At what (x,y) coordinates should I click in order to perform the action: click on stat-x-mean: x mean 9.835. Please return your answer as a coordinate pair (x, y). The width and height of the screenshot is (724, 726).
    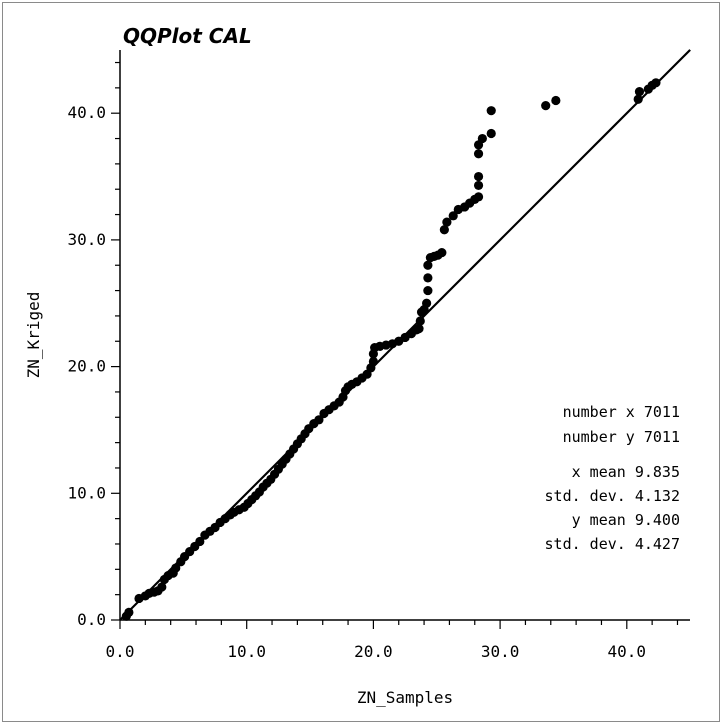
    Looking at the image, I should click on (626, 472).